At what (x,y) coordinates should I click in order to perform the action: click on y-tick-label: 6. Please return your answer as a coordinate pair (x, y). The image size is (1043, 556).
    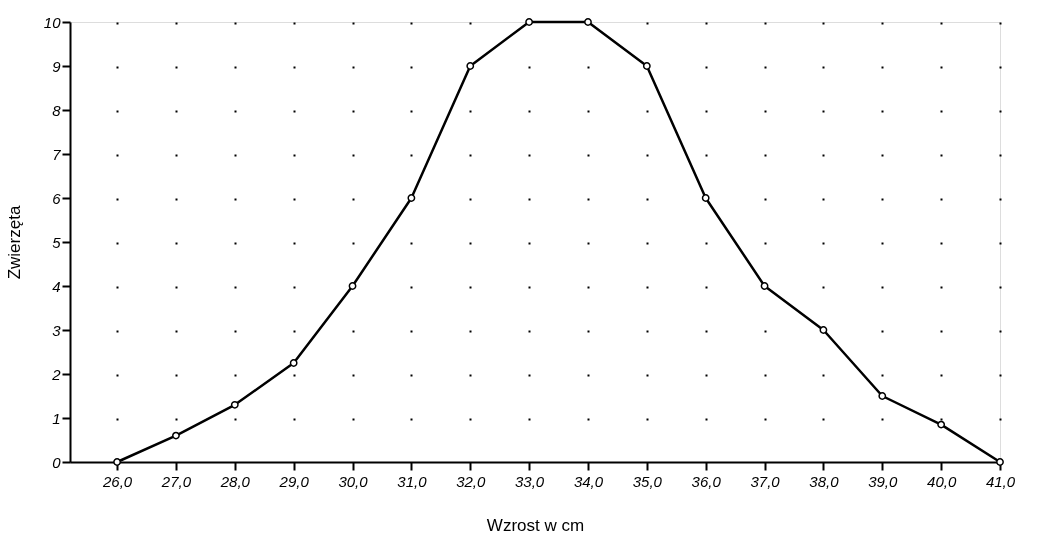
    Looking at the image, I should click on (57, 198).